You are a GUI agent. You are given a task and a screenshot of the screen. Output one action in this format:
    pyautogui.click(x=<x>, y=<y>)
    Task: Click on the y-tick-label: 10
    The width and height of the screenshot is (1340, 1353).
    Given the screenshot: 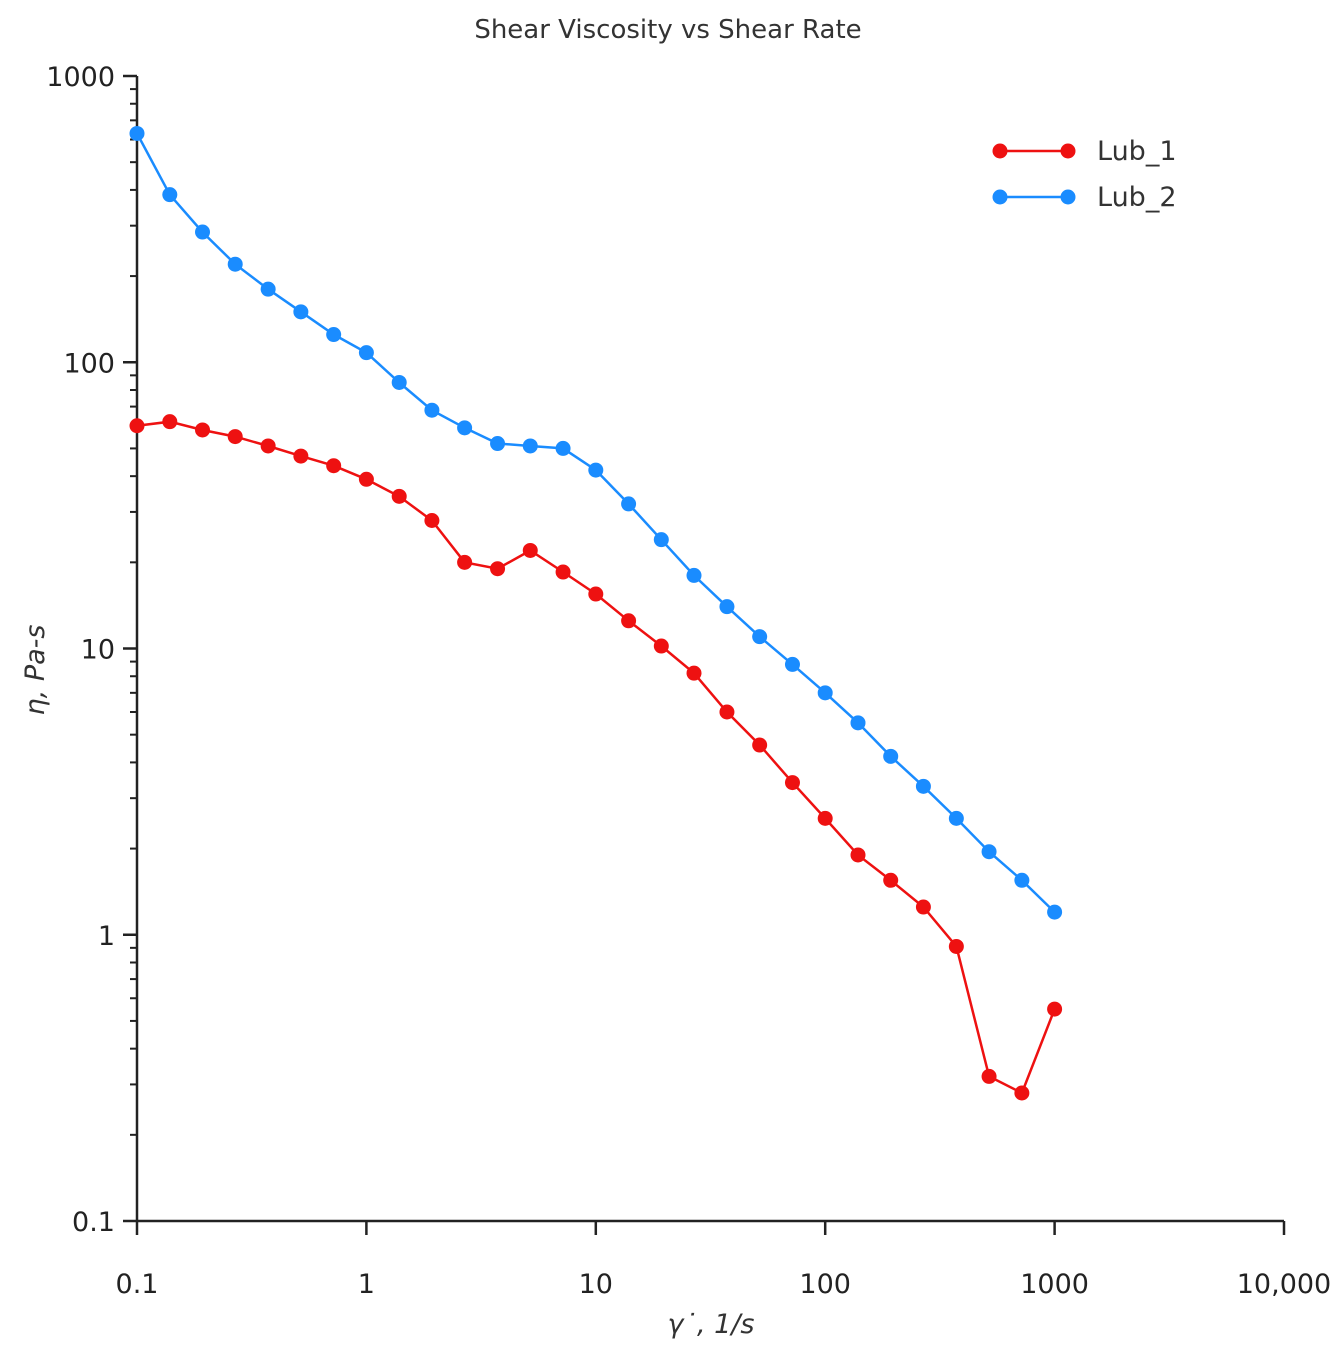 What is the action you would take?
    pyautogui.click(x=98, y=650)
    